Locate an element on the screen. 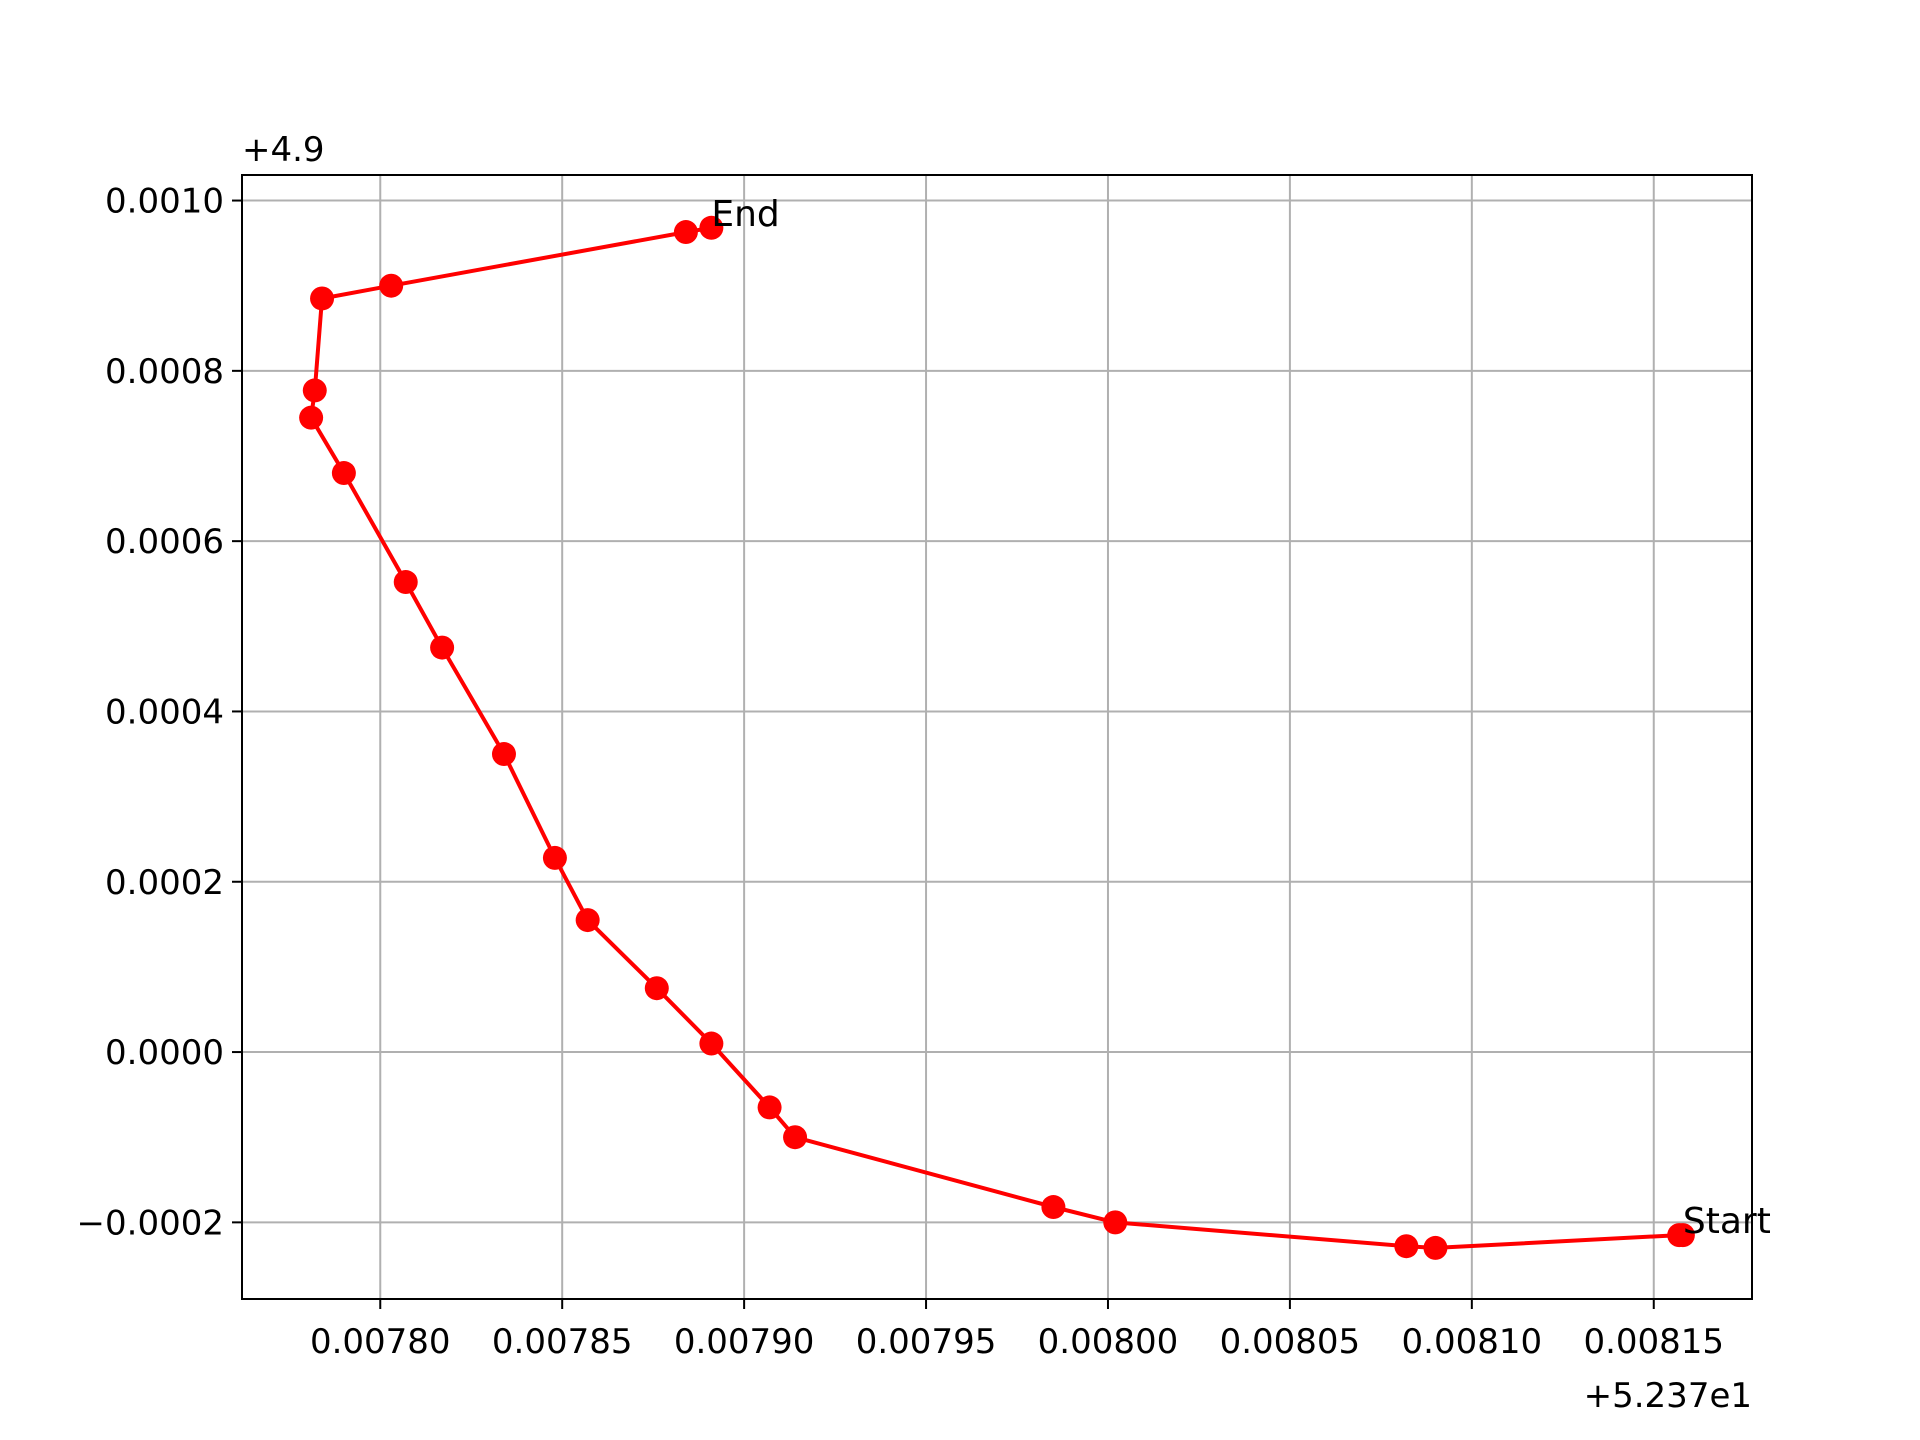  annotation-start: Start is located at coordinates (1727, 1221).